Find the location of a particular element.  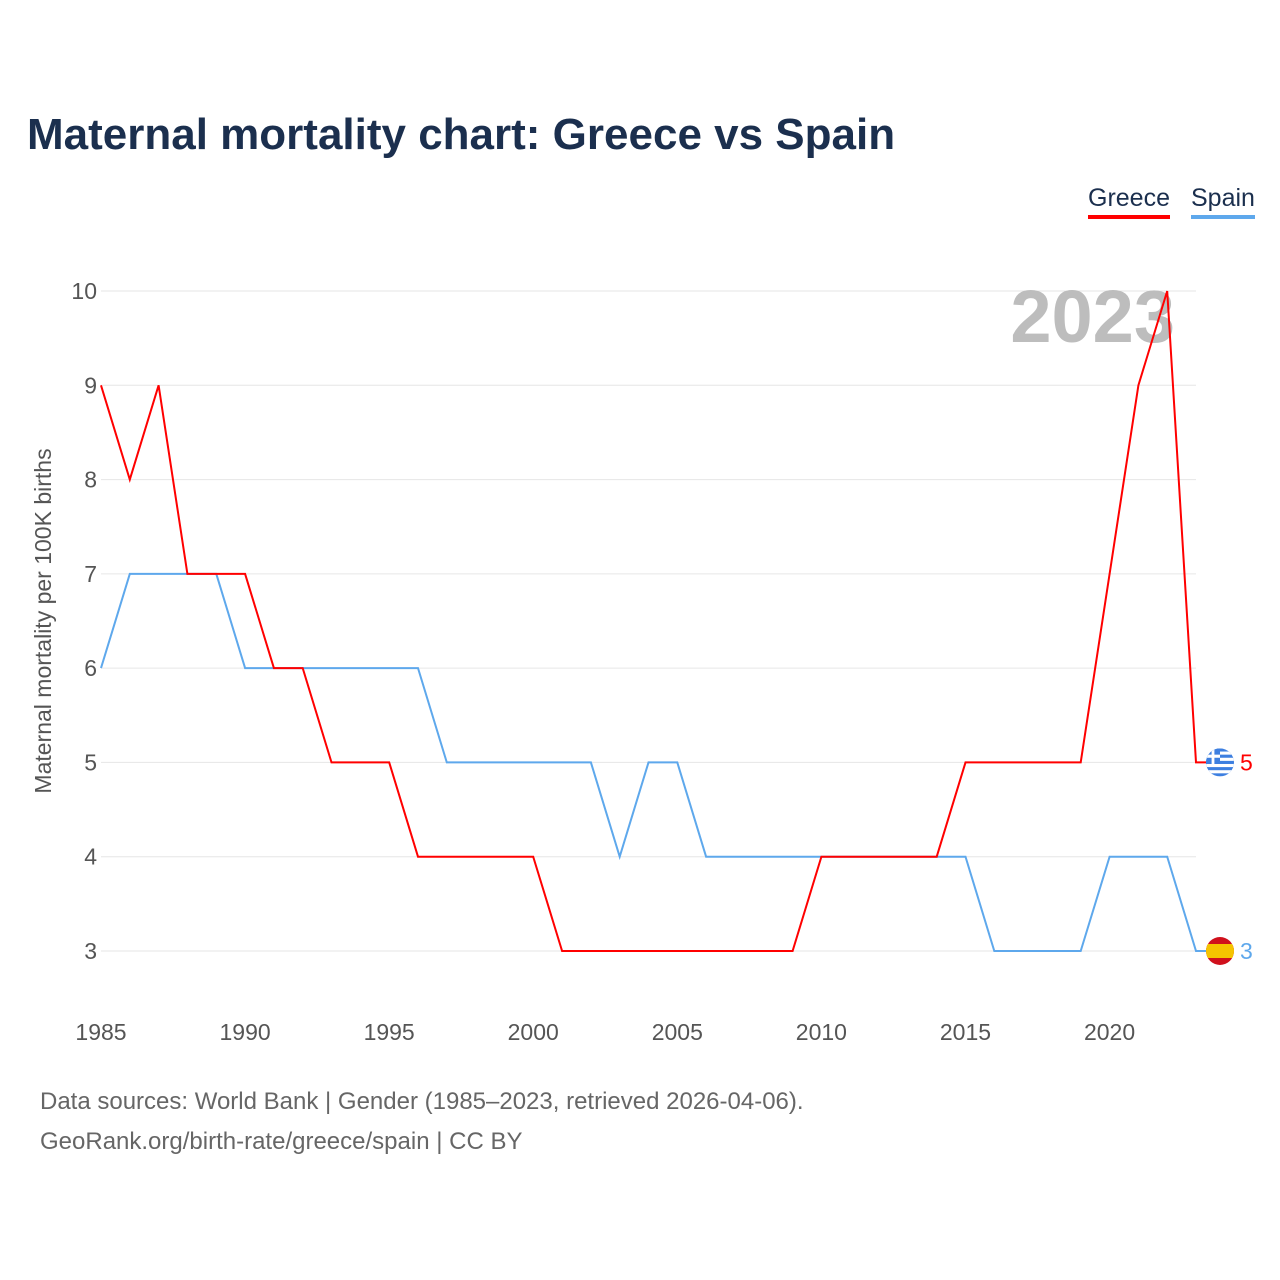

x-tick-label: 2020 is located at coordinates (1109, 1032).